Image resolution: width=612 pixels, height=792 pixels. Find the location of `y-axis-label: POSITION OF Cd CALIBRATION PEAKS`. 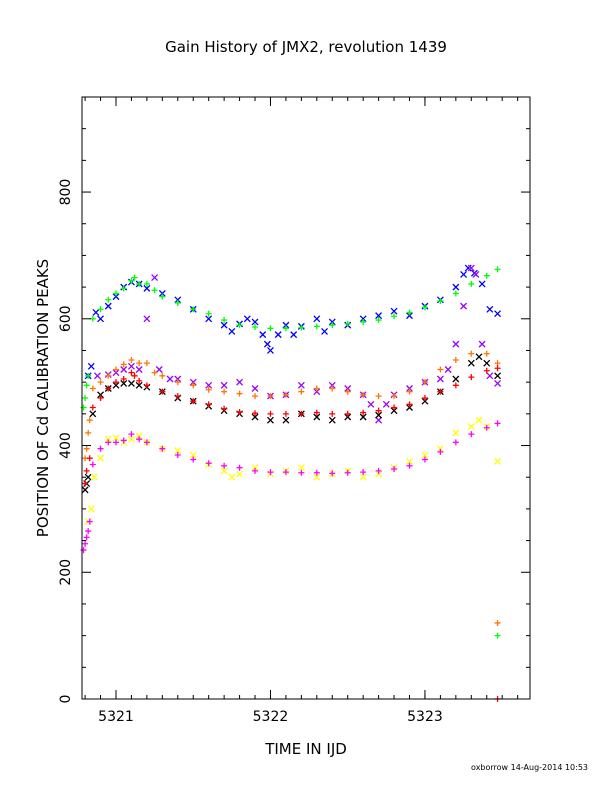

y-axis-label: POSITION OF Cd CALIBRATION PEAKS is located at coordinates (43, 398).